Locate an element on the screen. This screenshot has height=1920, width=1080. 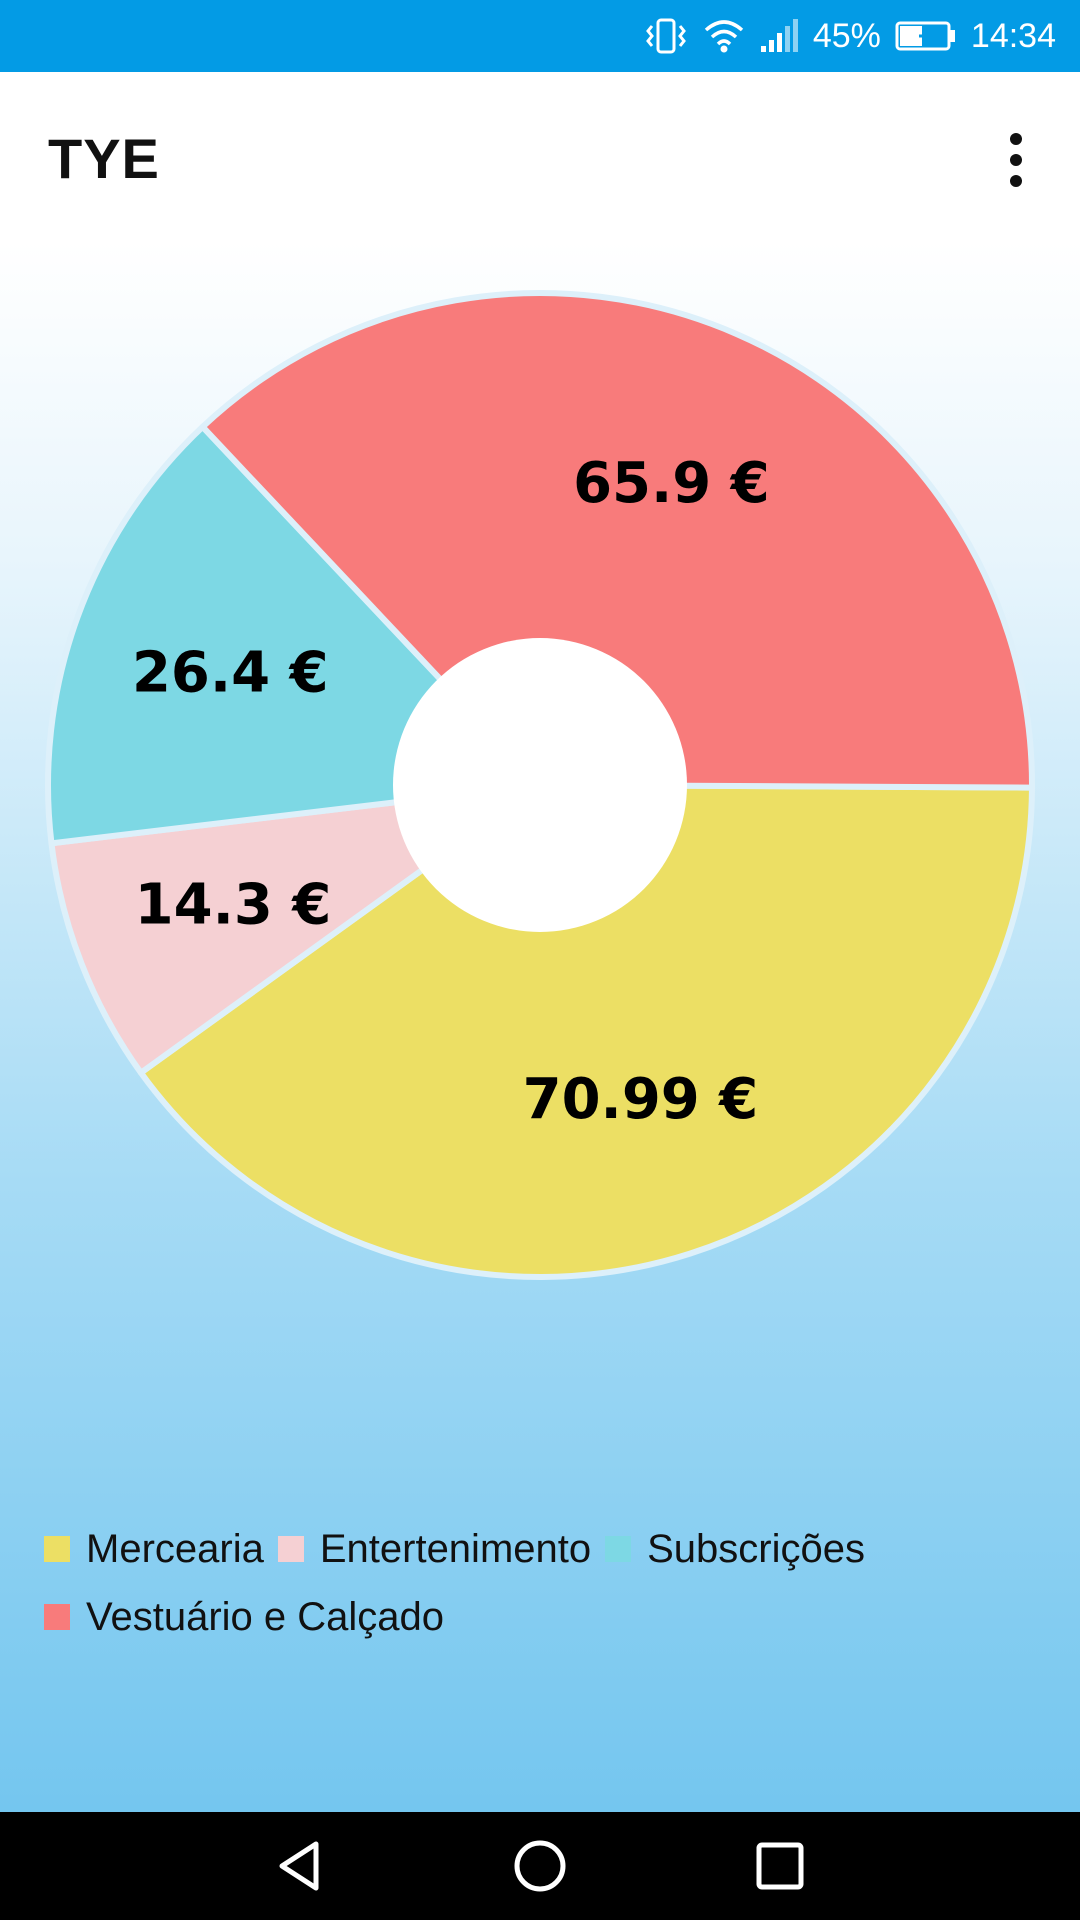
legend-item: Entertenimento is located at coordinates (434, 1549).